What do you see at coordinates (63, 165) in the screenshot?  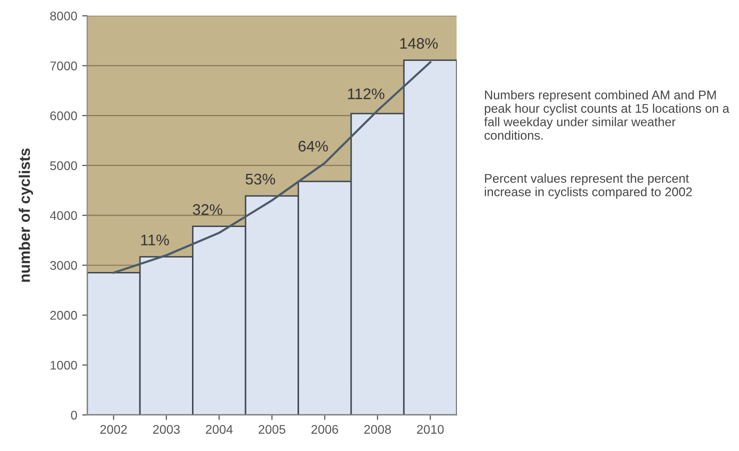 I see `y-tick-label: 5000` at bounding box center [63, 165].